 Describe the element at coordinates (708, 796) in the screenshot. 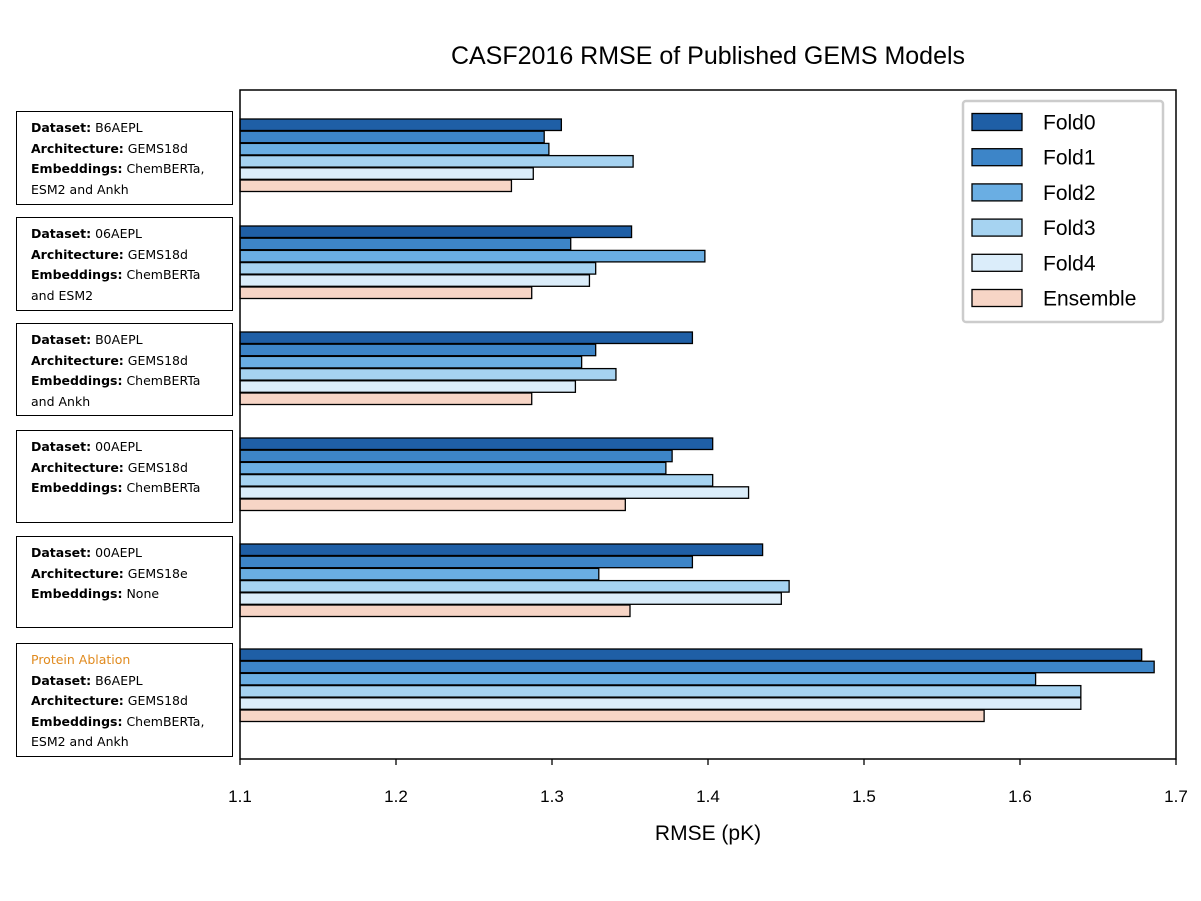

I see `x-tick-label: 1.4` at that location.